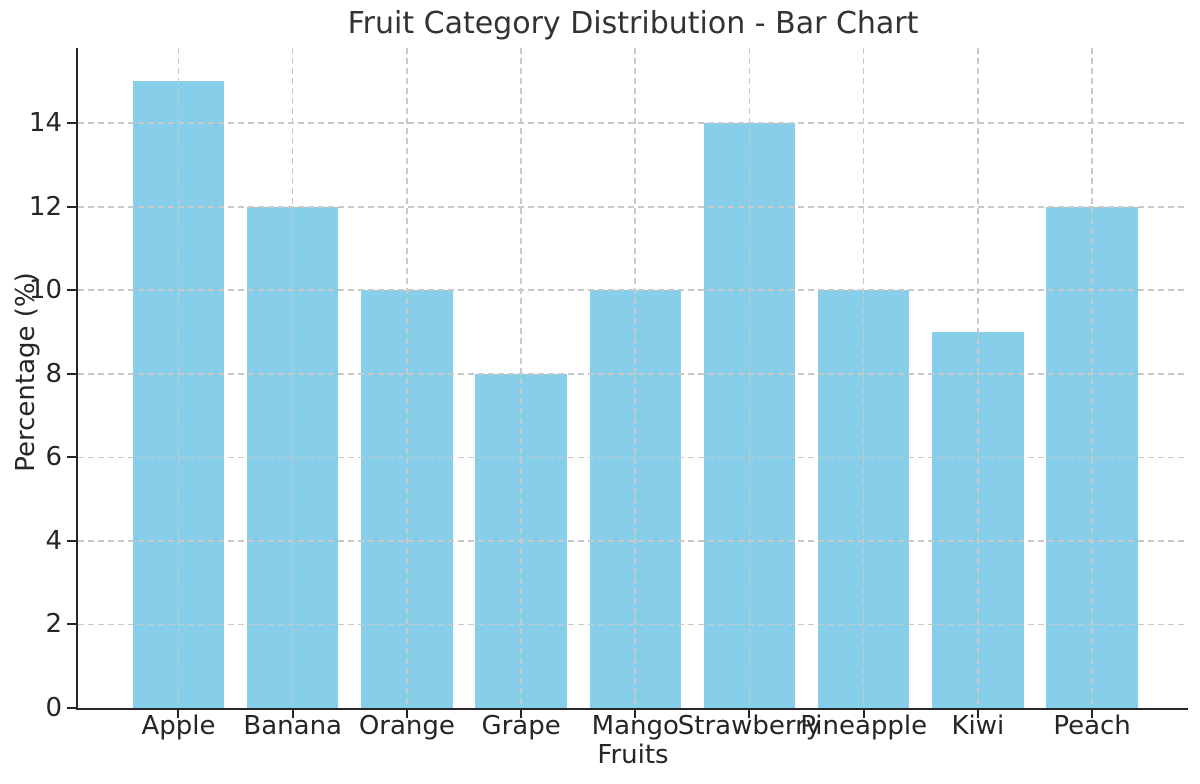 This screenshot has height=784, width=1200. Describe the element at coordinates (292, 378) in the screenshot. I see `x-gridline-banana` at that location.